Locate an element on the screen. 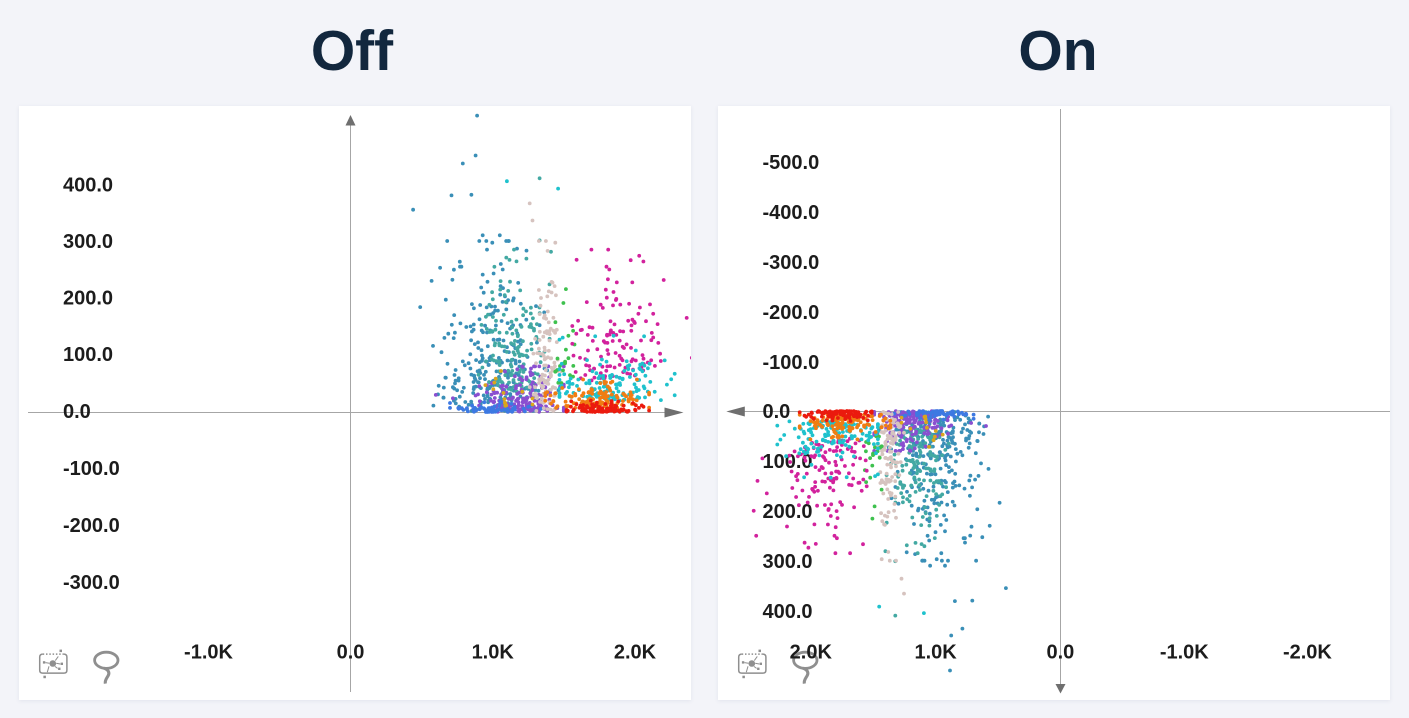 The image size is (1409, 718). svg-text: -400.0 is located at coordinates (791, 213).